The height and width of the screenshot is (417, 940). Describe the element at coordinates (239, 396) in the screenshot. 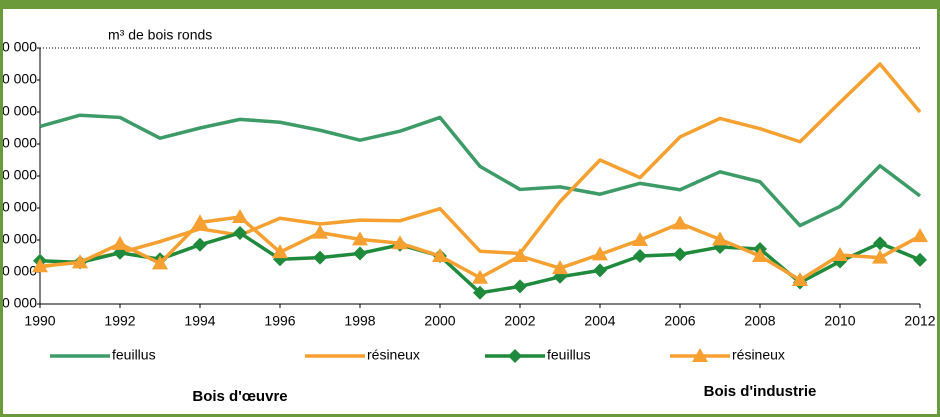

I see `group-label: Bois d'œuvre` at that location.